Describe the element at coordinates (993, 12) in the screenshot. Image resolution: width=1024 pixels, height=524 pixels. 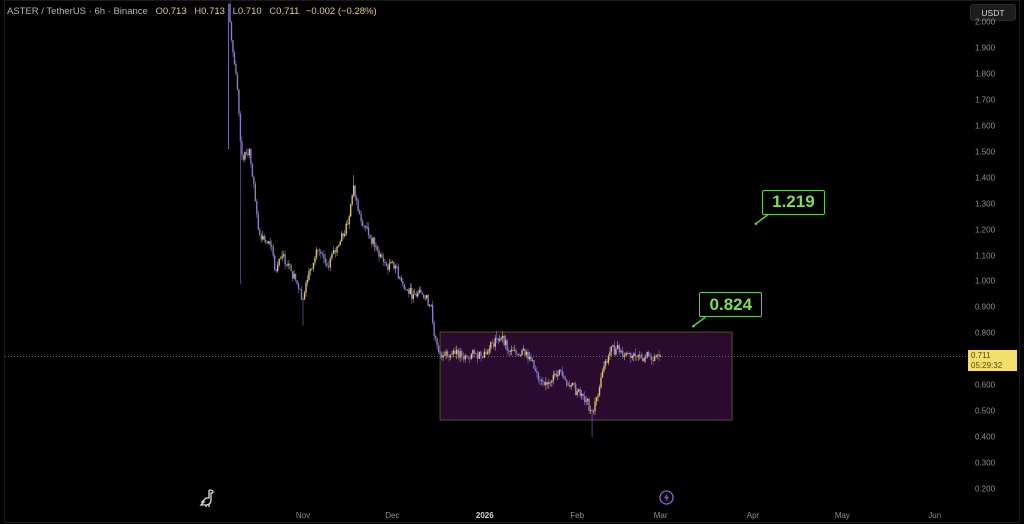
I see `currency-button: USDT` at that location.